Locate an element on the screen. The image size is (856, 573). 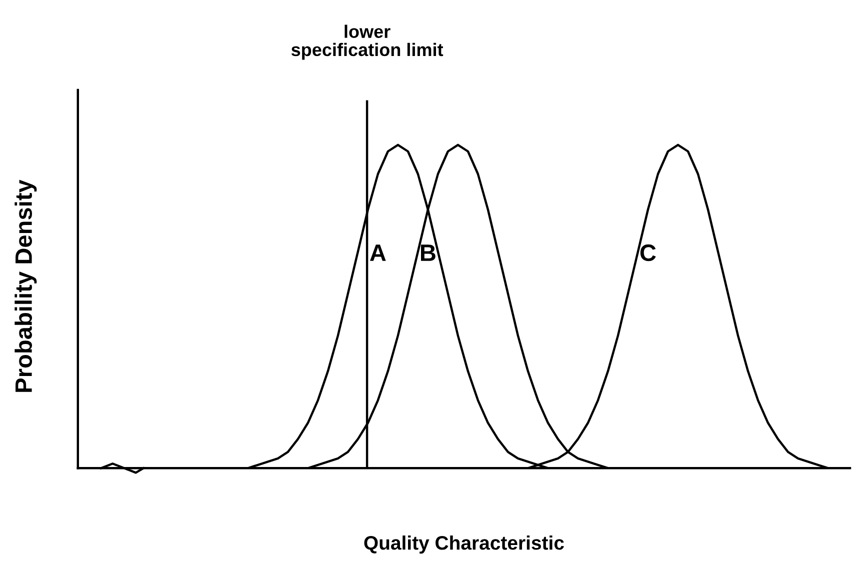
series-label: B is located at coordinates (428, 252).